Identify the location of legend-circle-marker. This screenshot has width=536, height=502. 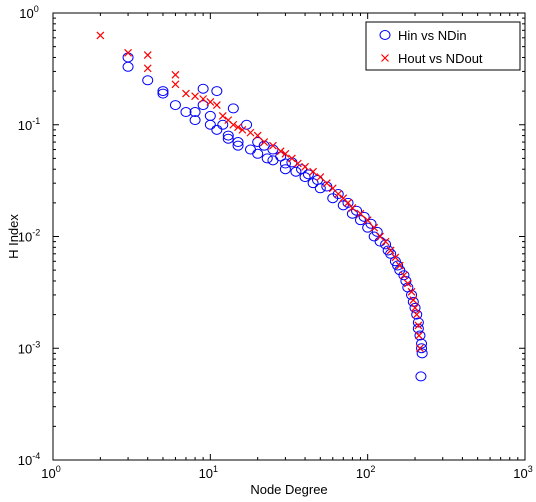
(385, 35).